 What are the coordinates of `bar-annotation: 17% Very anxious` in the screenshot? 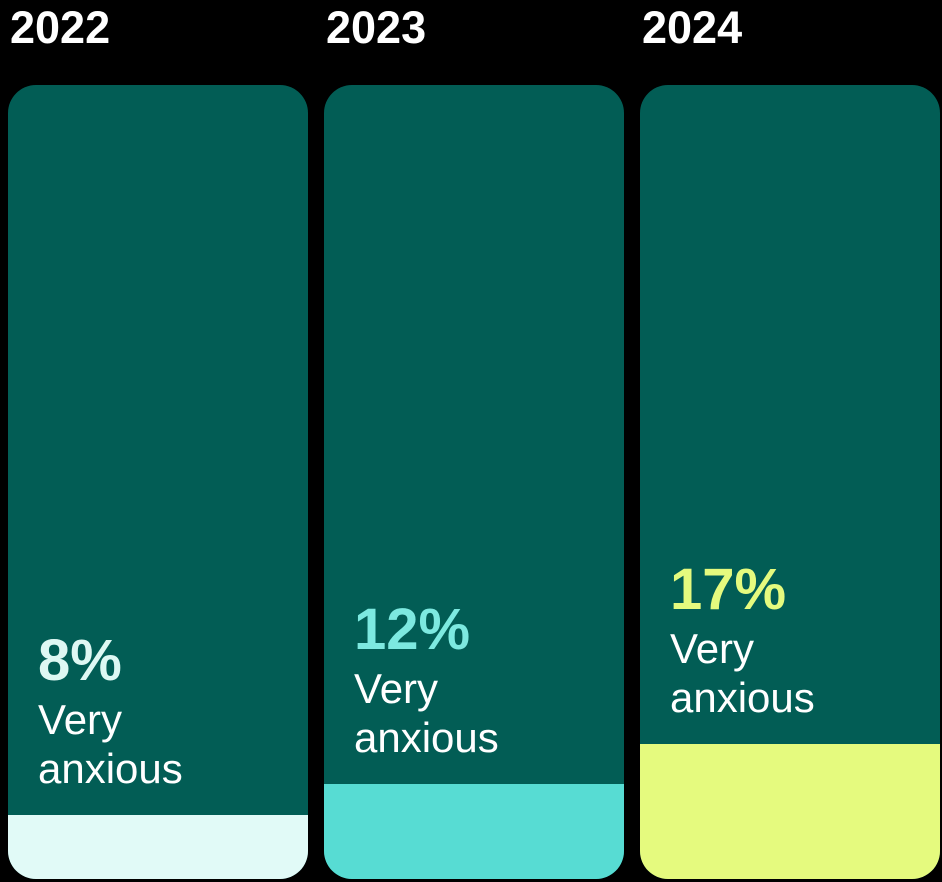 It's located at (797, 641).